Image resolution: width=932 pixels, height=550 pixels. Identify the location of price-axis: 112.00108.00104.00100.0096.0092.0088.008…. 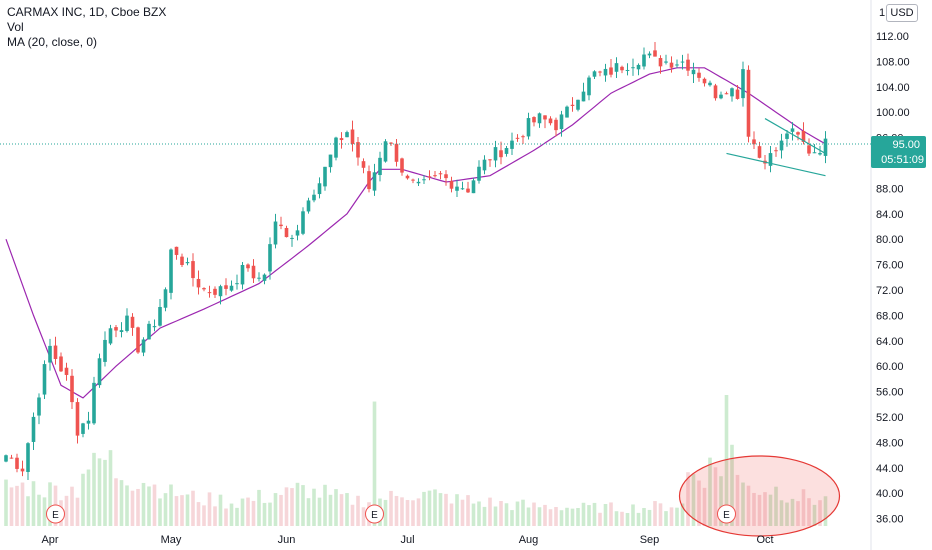
(893, 278).